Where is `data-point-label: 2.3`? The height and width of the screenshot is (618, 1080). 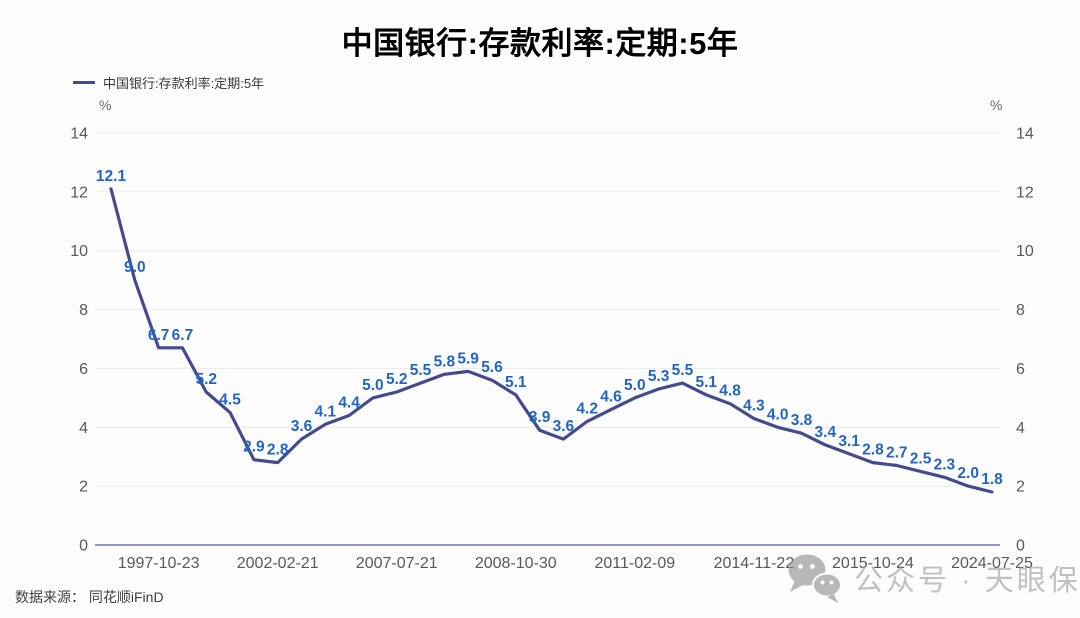 data-point-label: 2.3 is located at coordinates (945, 464).